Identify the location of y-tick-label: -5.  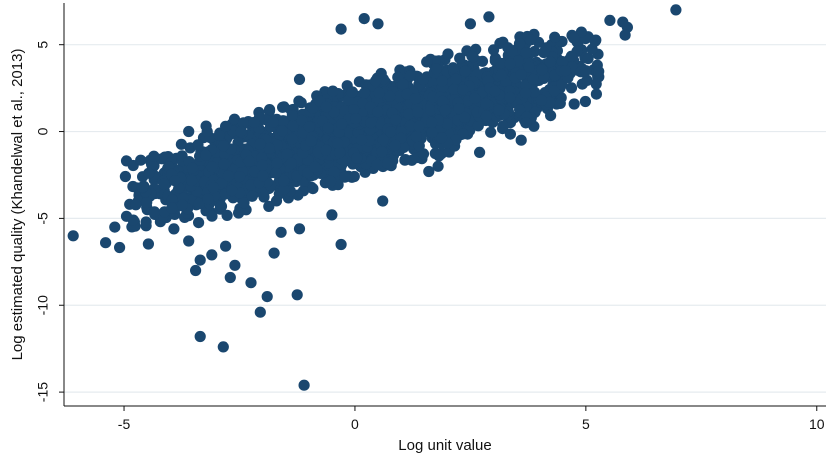
(43, 218).